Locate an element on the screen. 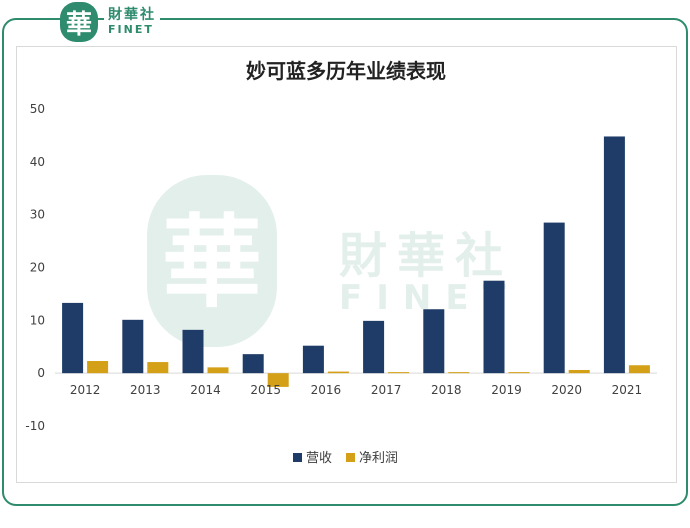 Image resolution: width=690 pixels, height=528 pixels. x-tick-label: 2014 is located at coordinates (205, 390).